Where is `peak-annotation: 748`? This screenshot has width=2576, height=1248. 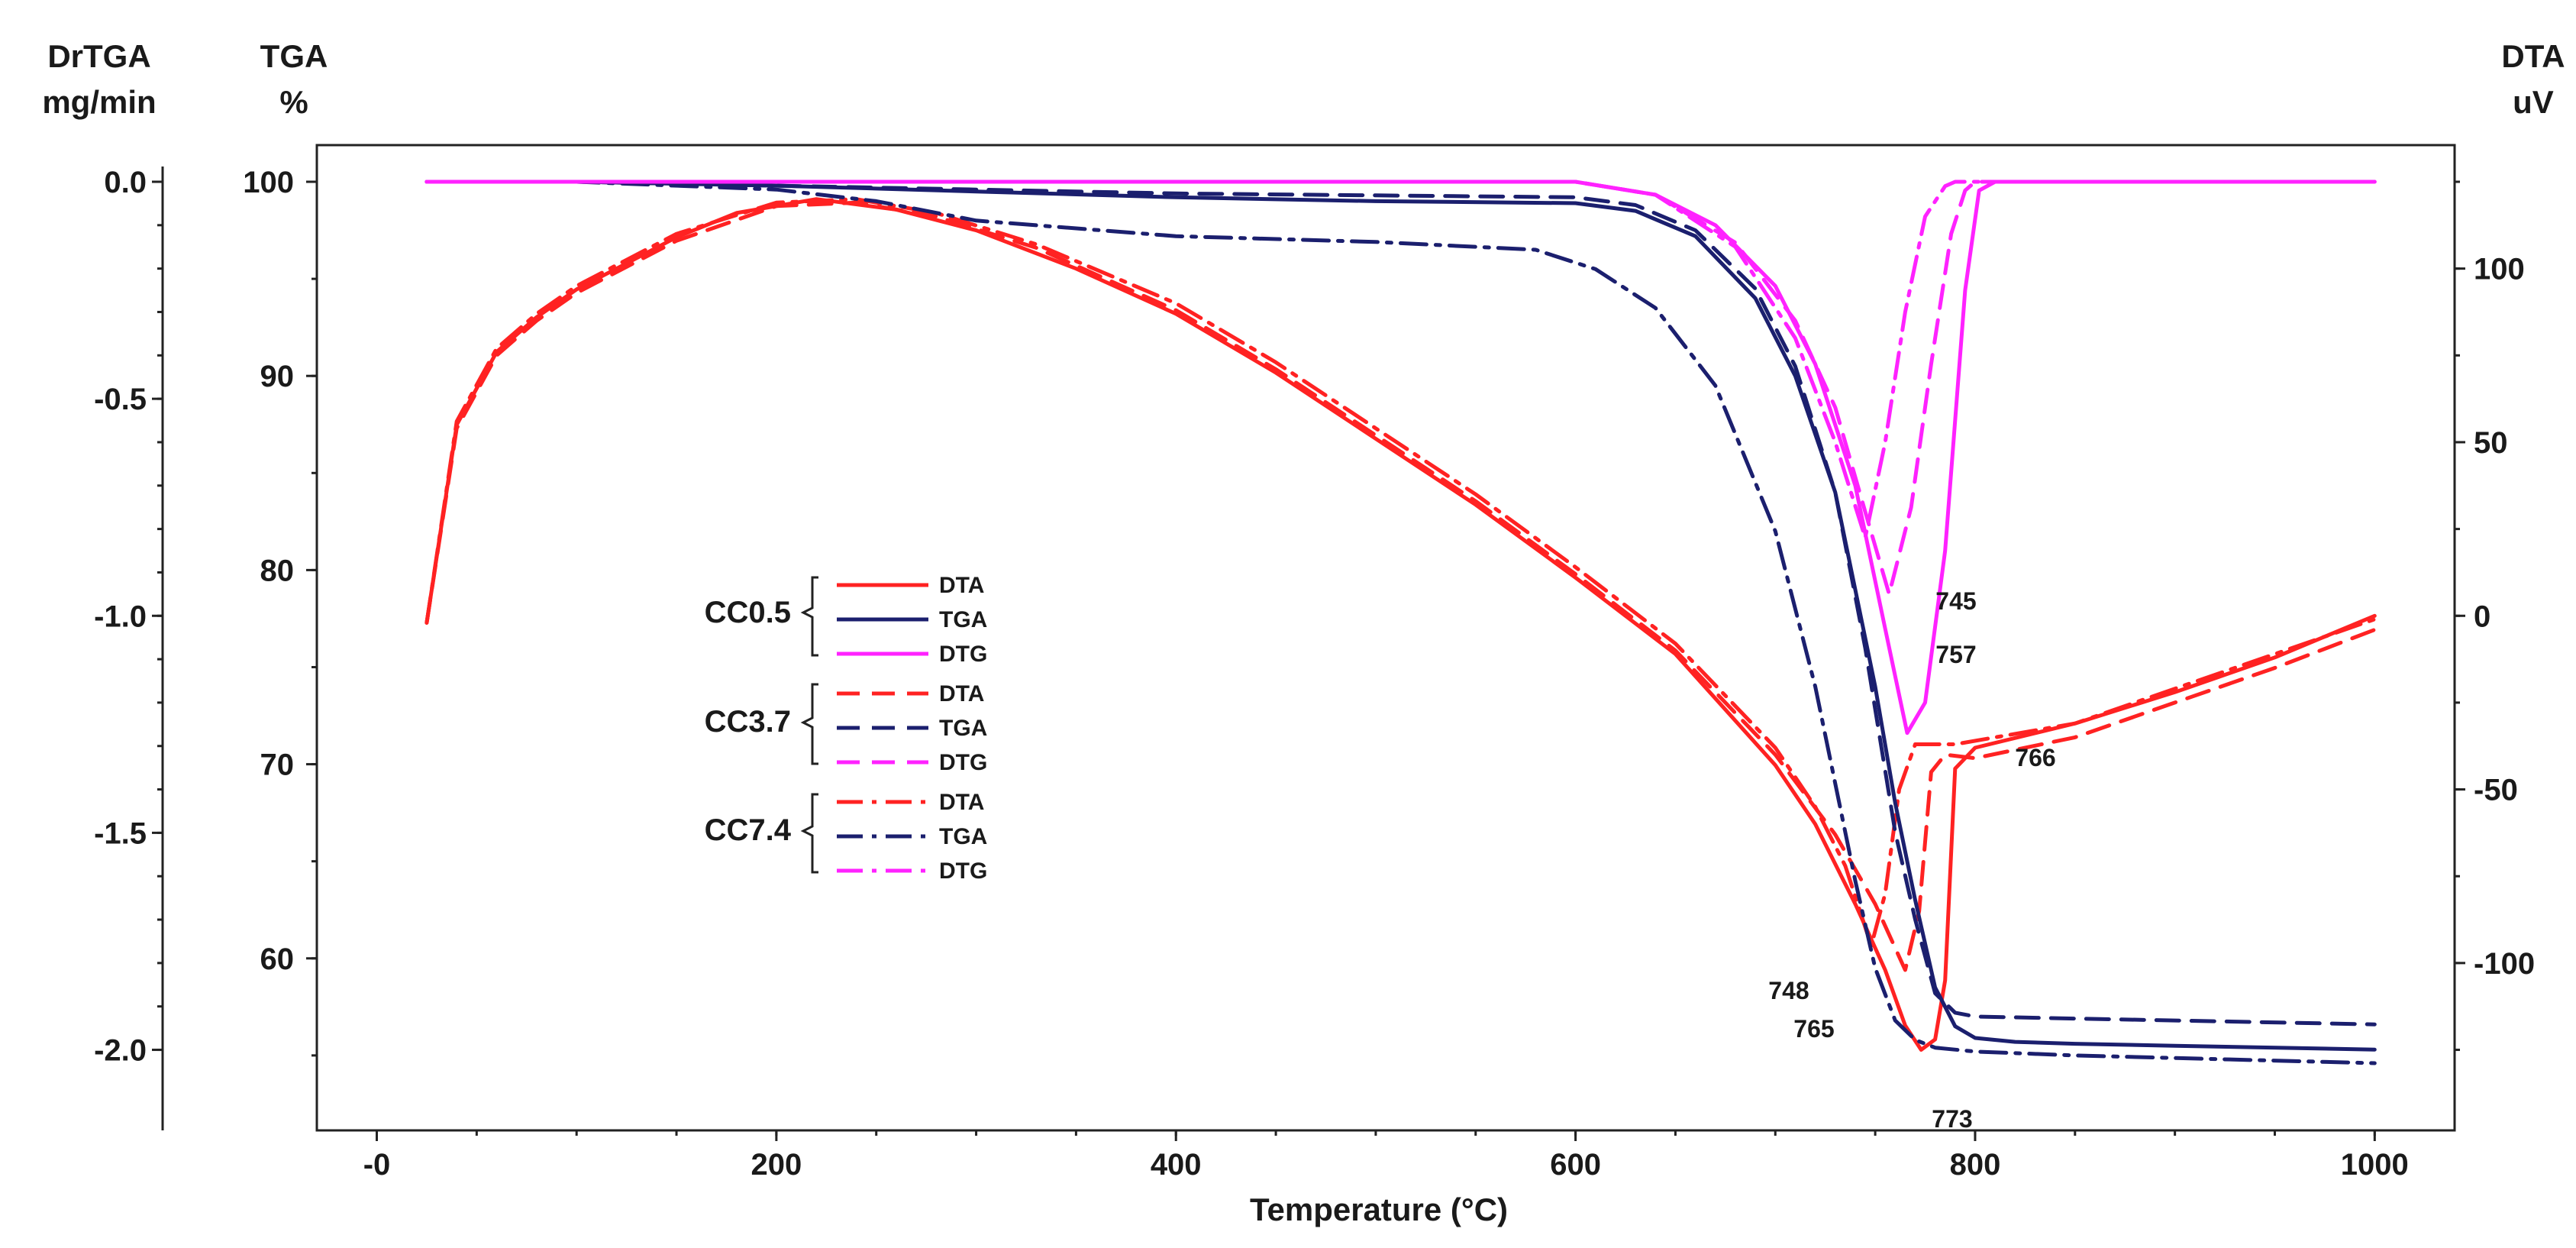 peak-annotation: 748 is located at coordinates (1788, 990).